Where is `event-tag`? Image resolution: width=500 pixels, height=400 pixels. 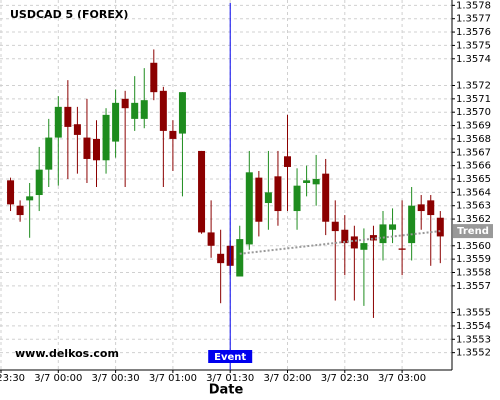
event-tag is located at coordinates (230, 356).